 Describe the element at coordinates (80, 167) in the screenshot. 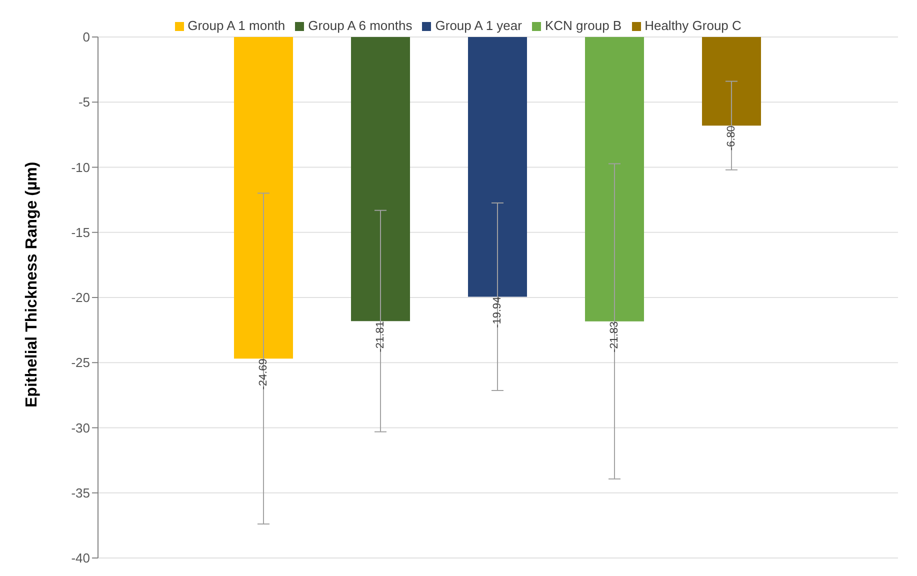

I see `y-tick-label: -10` at that location.